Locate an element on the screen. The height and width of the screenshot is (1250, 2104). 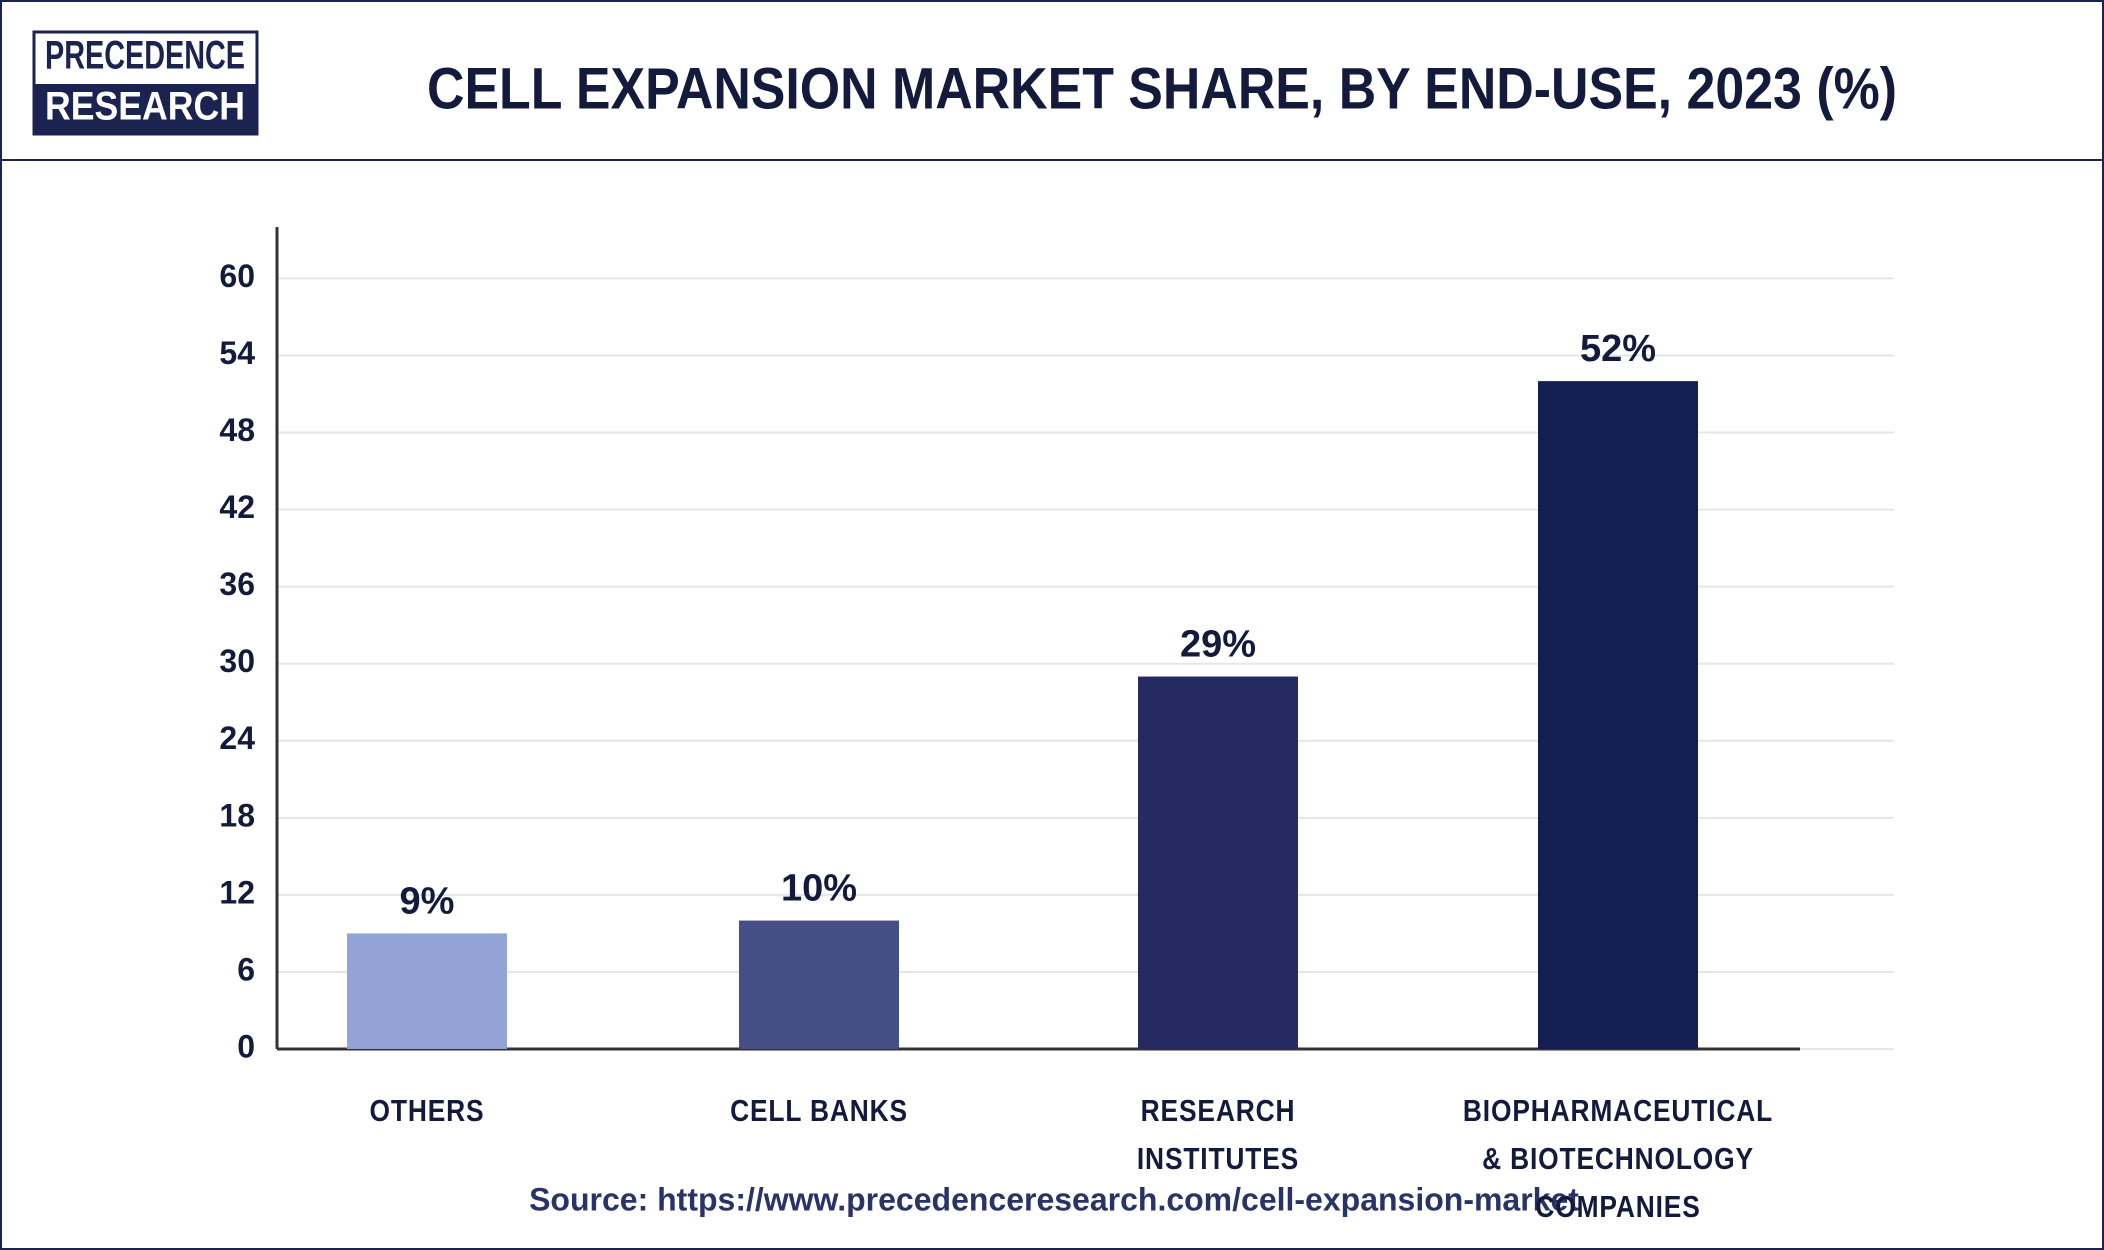
y-tick-label: 42 is located at coordinates (237, 507).